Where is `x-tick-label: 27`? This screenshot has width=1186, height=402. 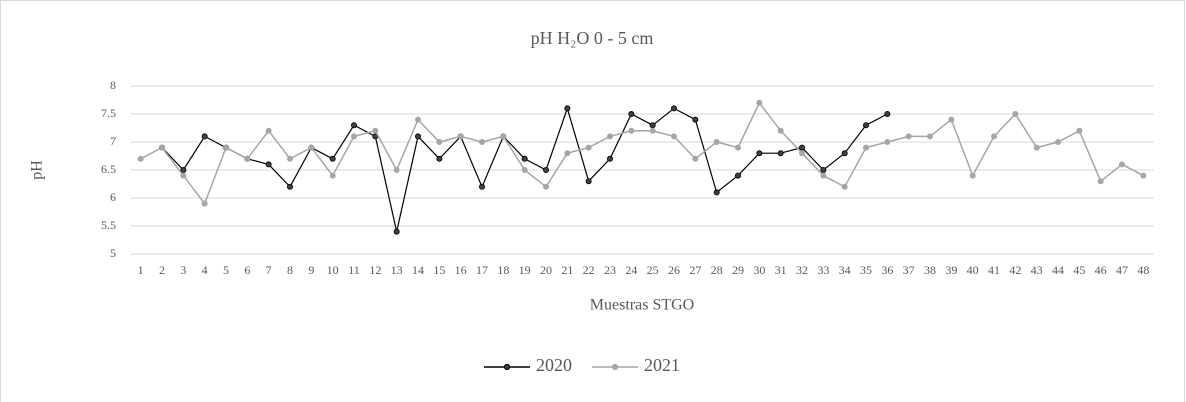 x-tick-label: 27 is located at coordinates (695, 270).